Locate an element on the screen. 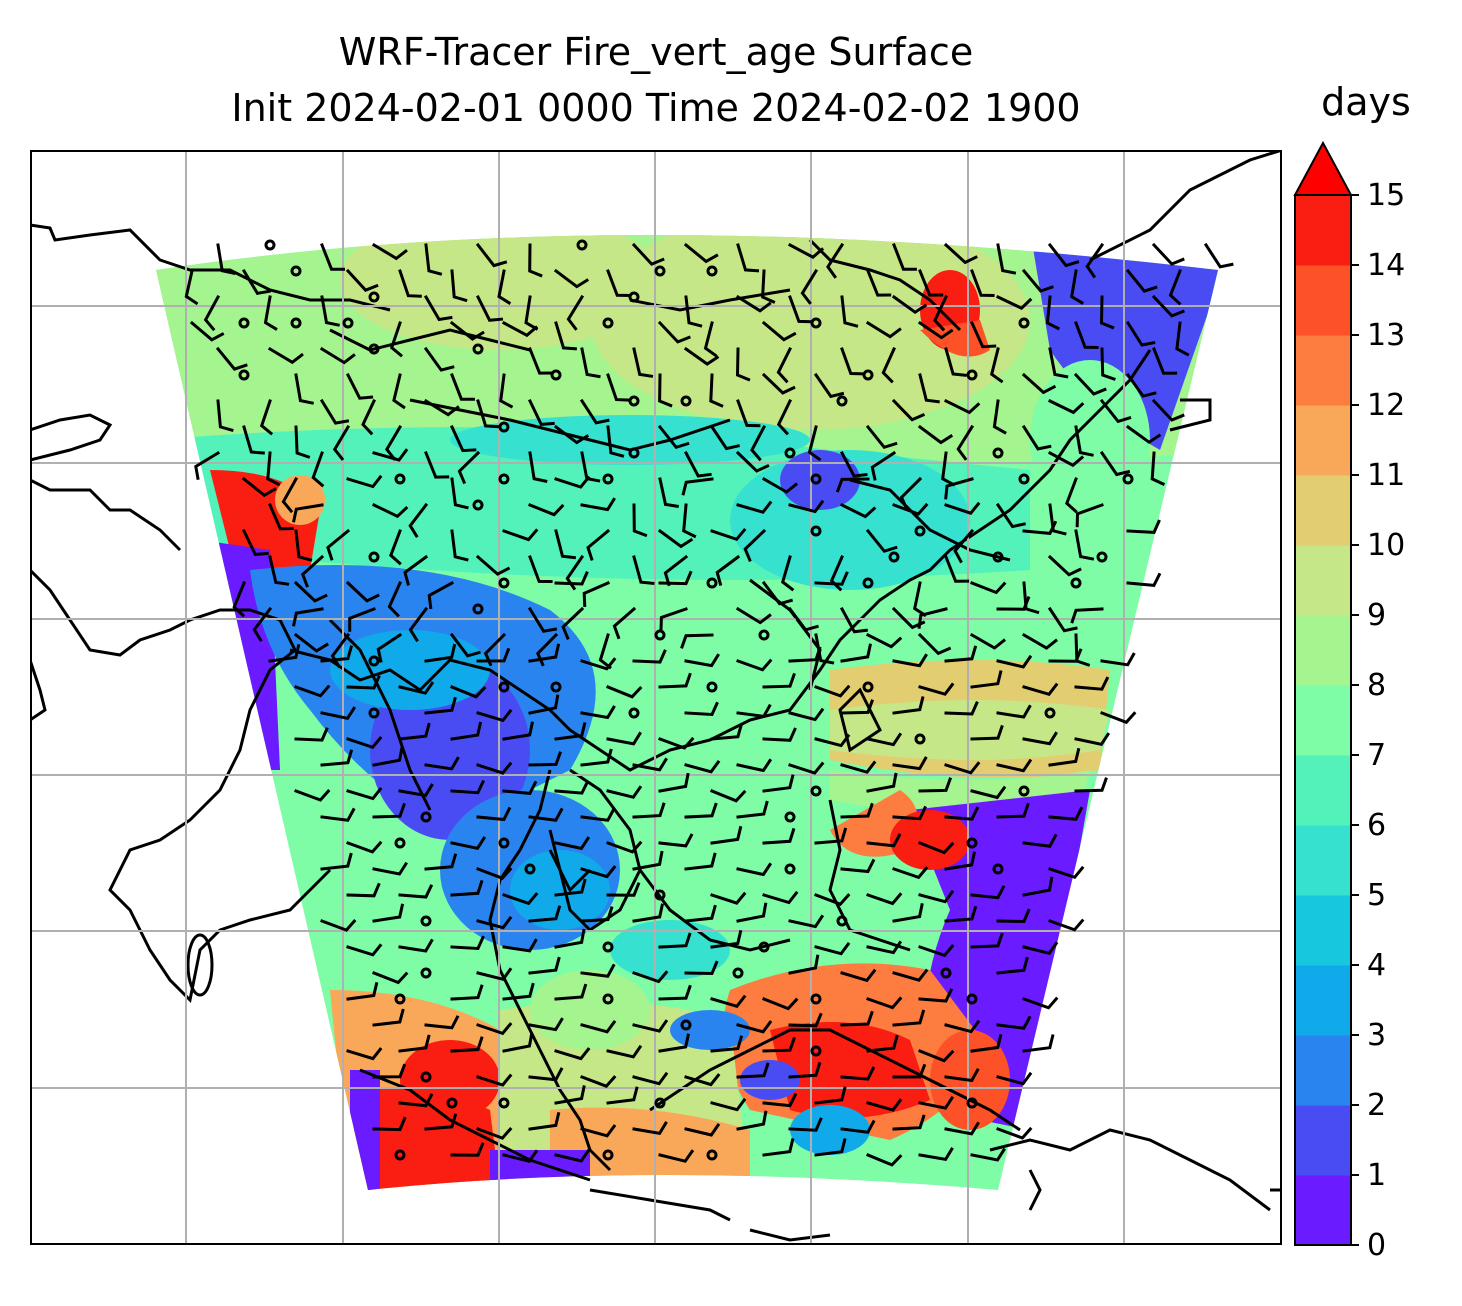  colorbar-tick-label: 7 is located at coordinates (1376, 755).